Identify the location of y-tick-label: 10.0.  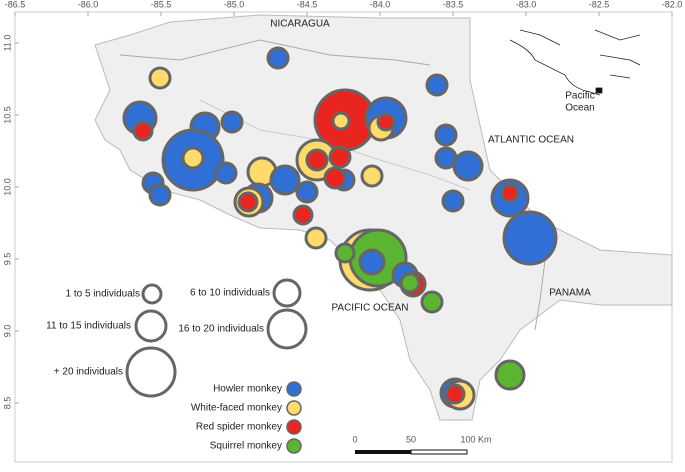
(7, 187).